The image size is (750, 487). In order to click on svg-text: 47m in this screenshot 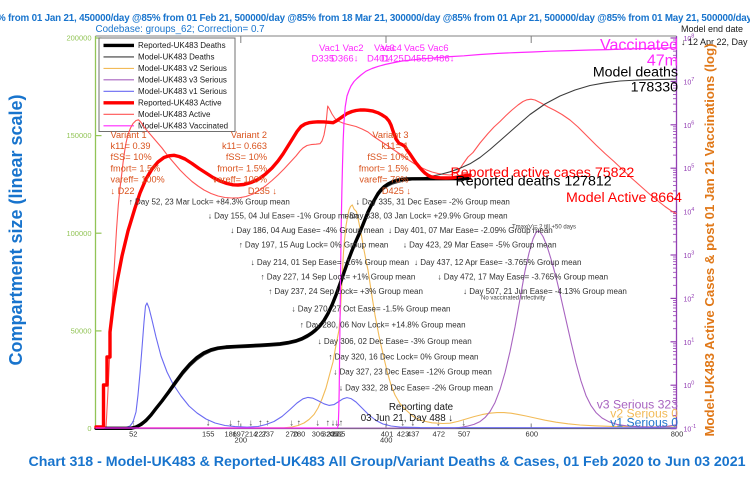, I will do `click(662, 61)`.